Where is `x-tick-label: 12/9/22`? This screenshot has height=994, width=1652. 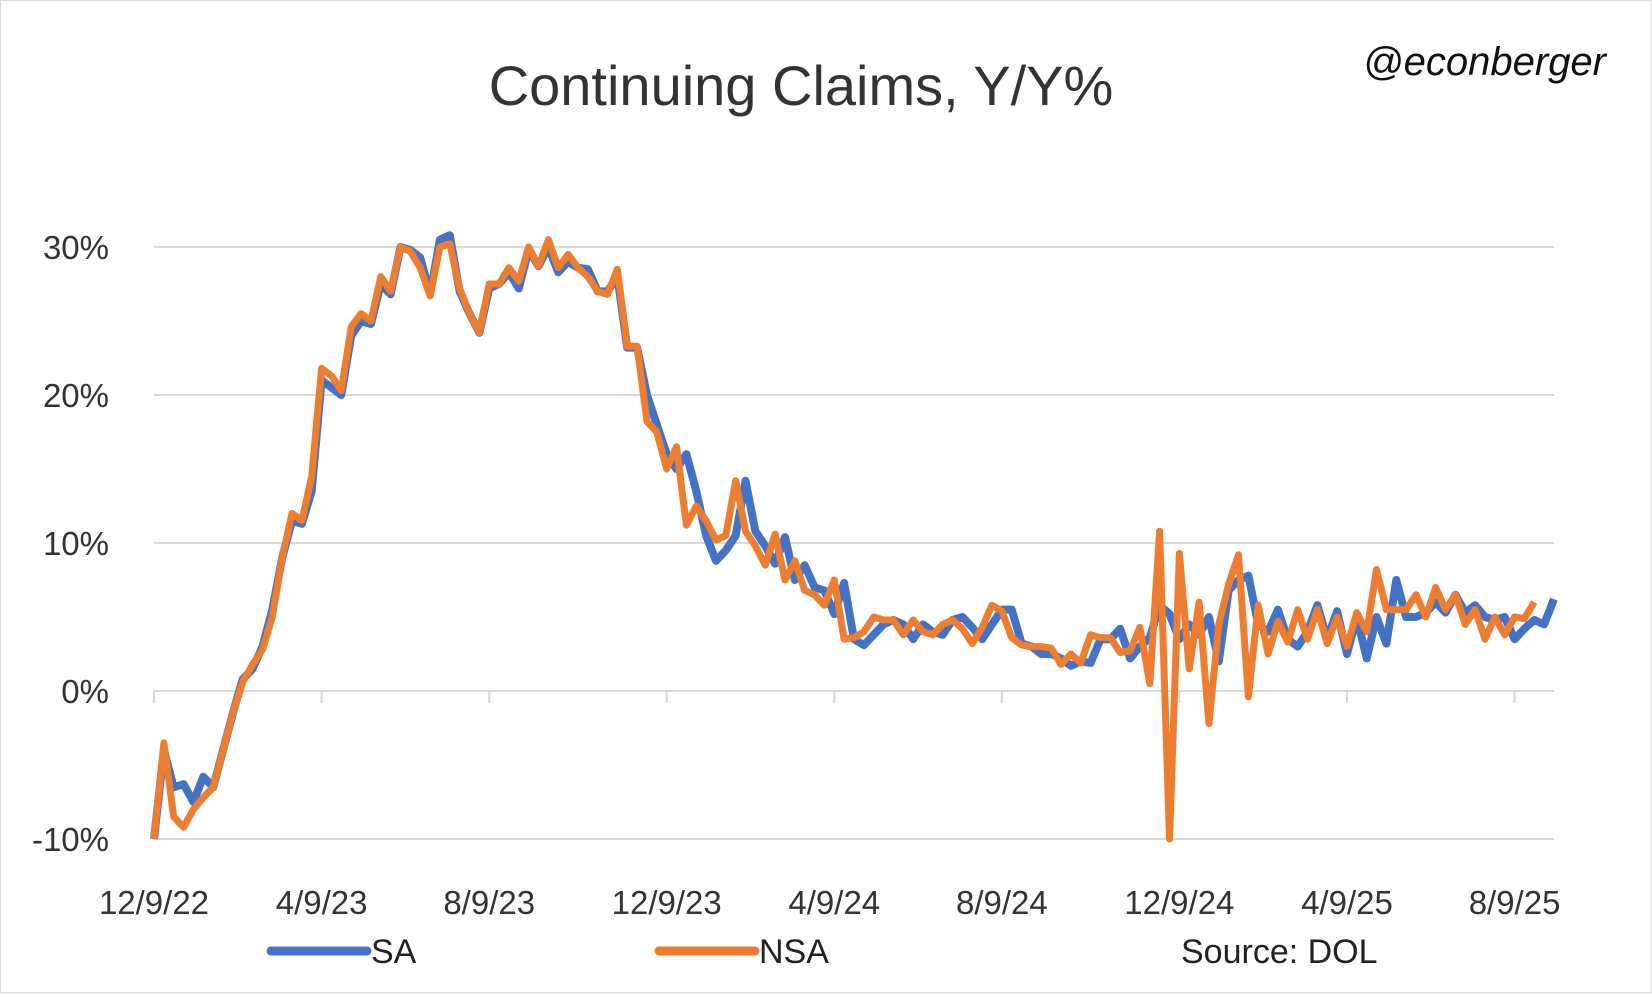
x-tick-label: 12/9/22 is located at coordinates (154, 902).